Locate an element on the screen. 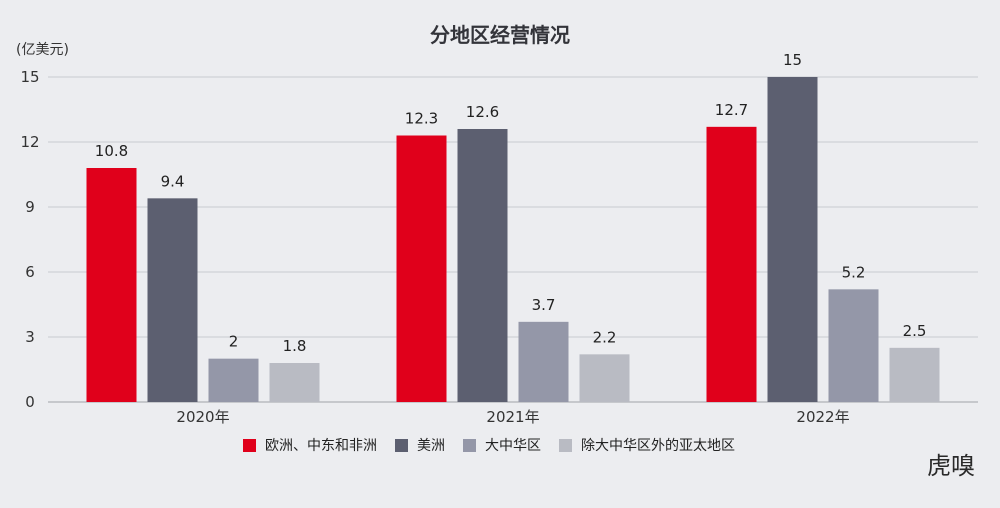  data-label: 2.5 is located at coordinates (915, 331).